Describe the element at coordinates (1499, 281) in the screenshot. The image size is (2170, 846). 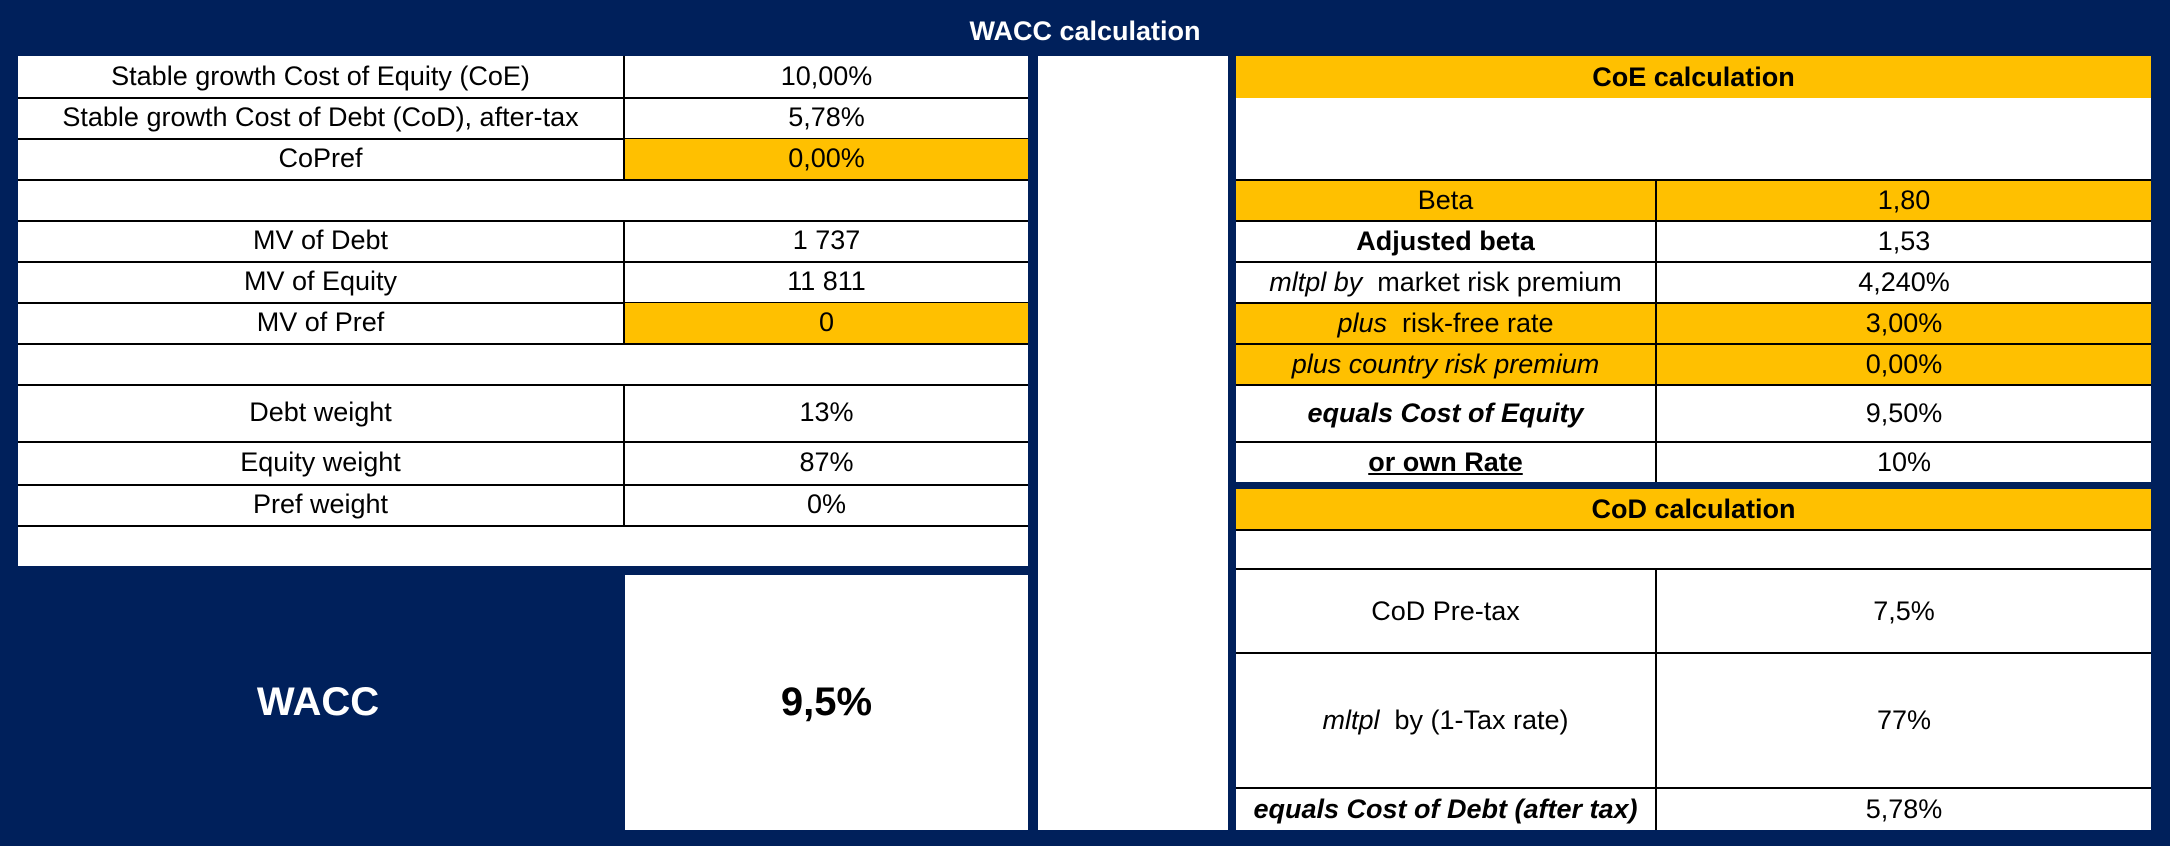
I see `mrp-text: market risk premium` at that location.